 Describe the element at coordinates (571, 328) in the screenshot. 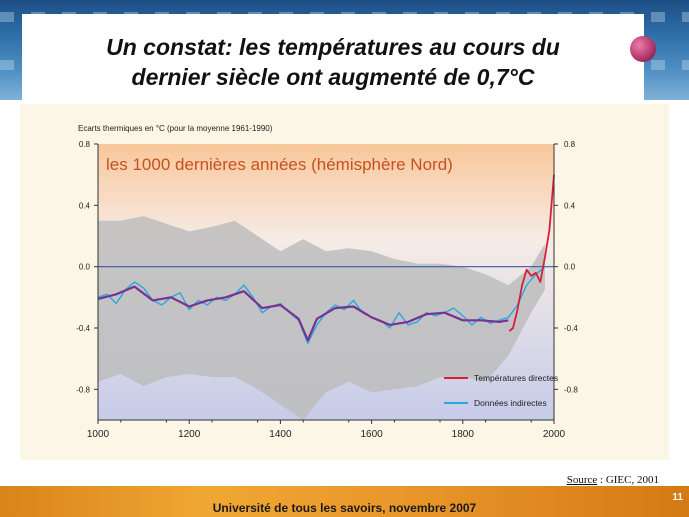

I see `y-tick-label-right: -0.4` at that location.